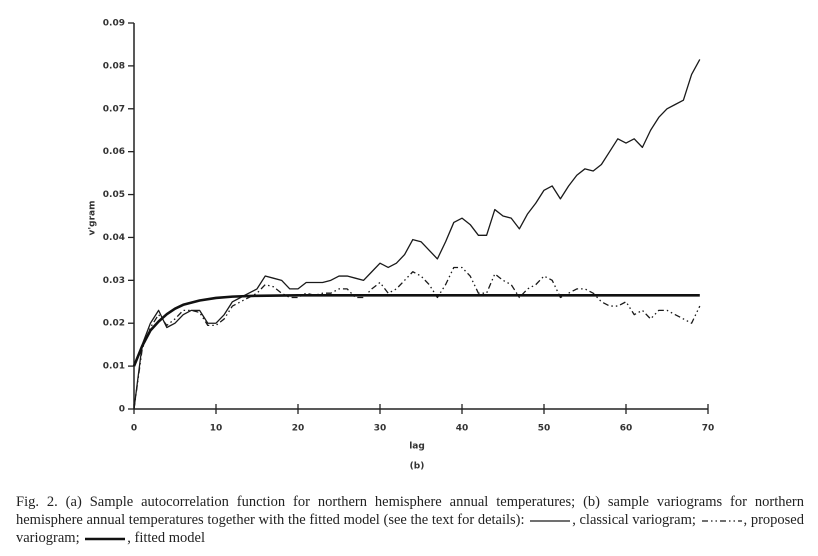  What do you see at coordinates (708, 429) in the screenshot?
I see `x-tick-label: 70` at bounding box center [708, 429].